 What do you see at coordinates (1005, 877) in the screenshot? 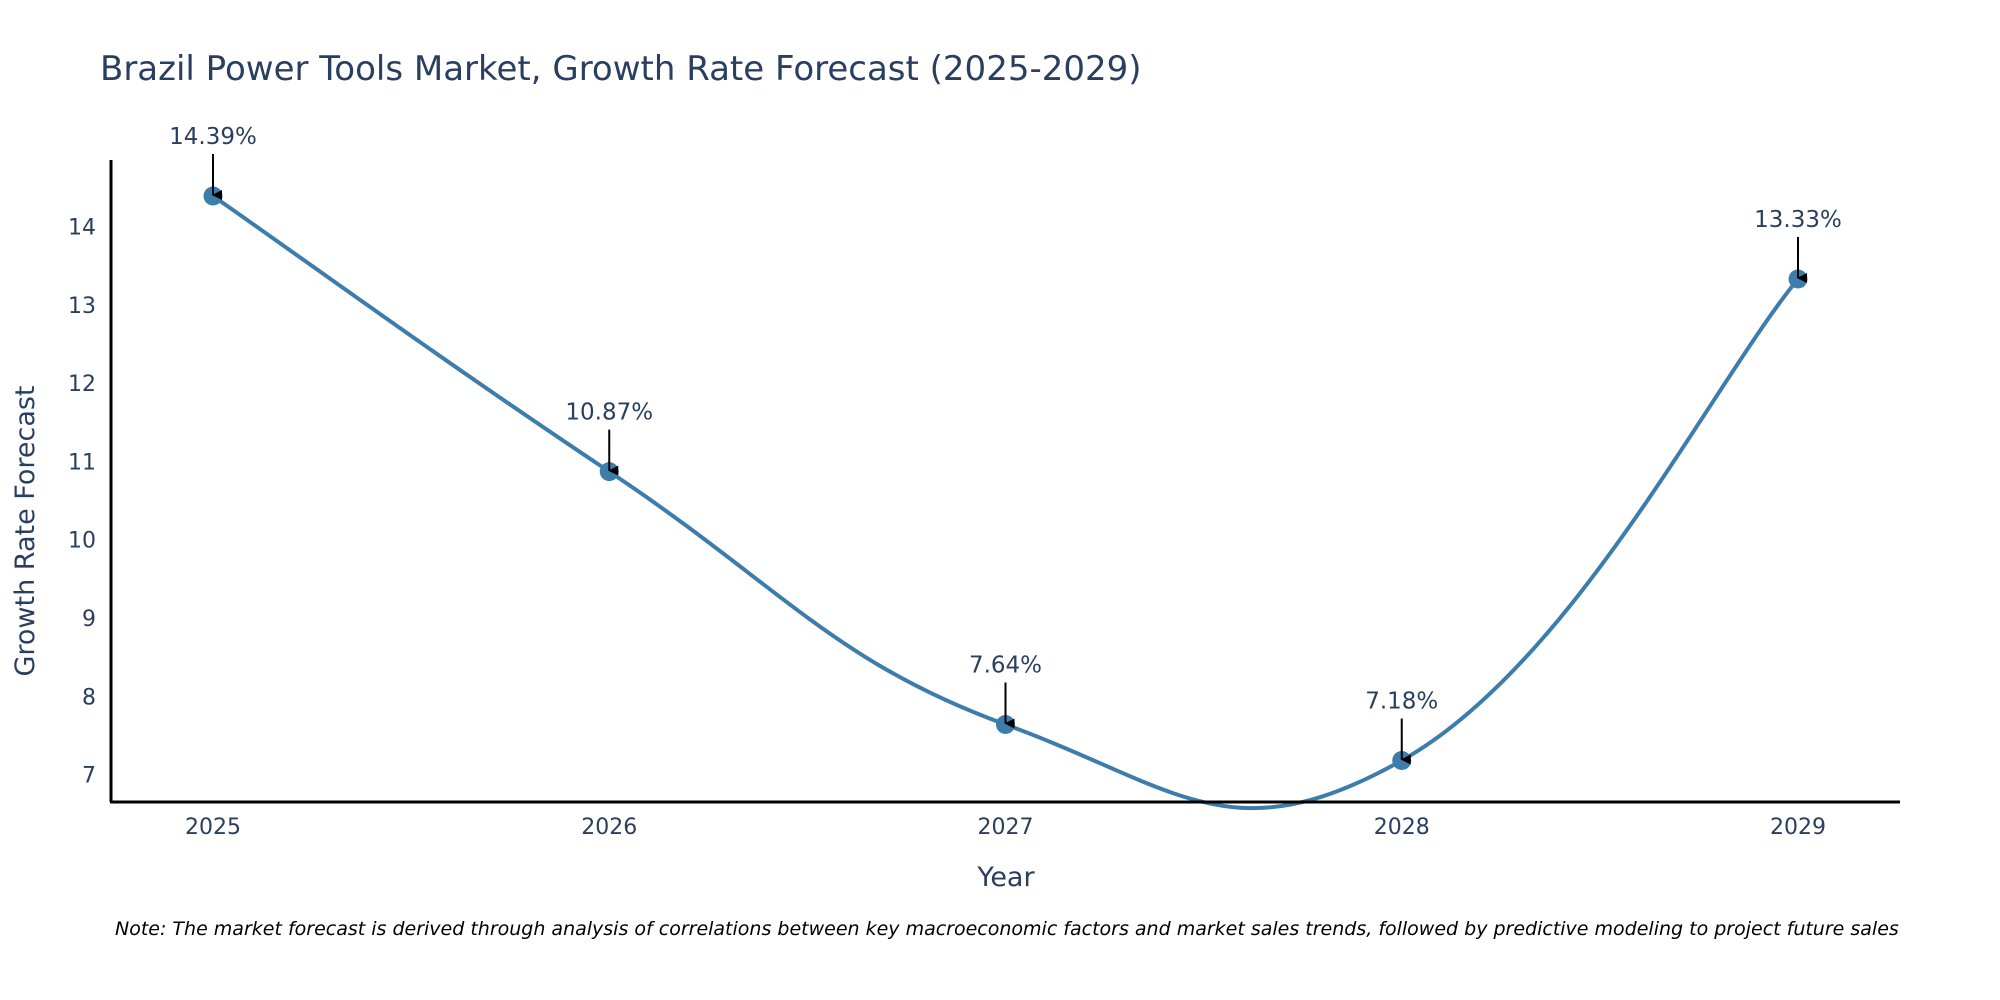
I see `x-axis-title: Year` at bounding box center [1005, 877].